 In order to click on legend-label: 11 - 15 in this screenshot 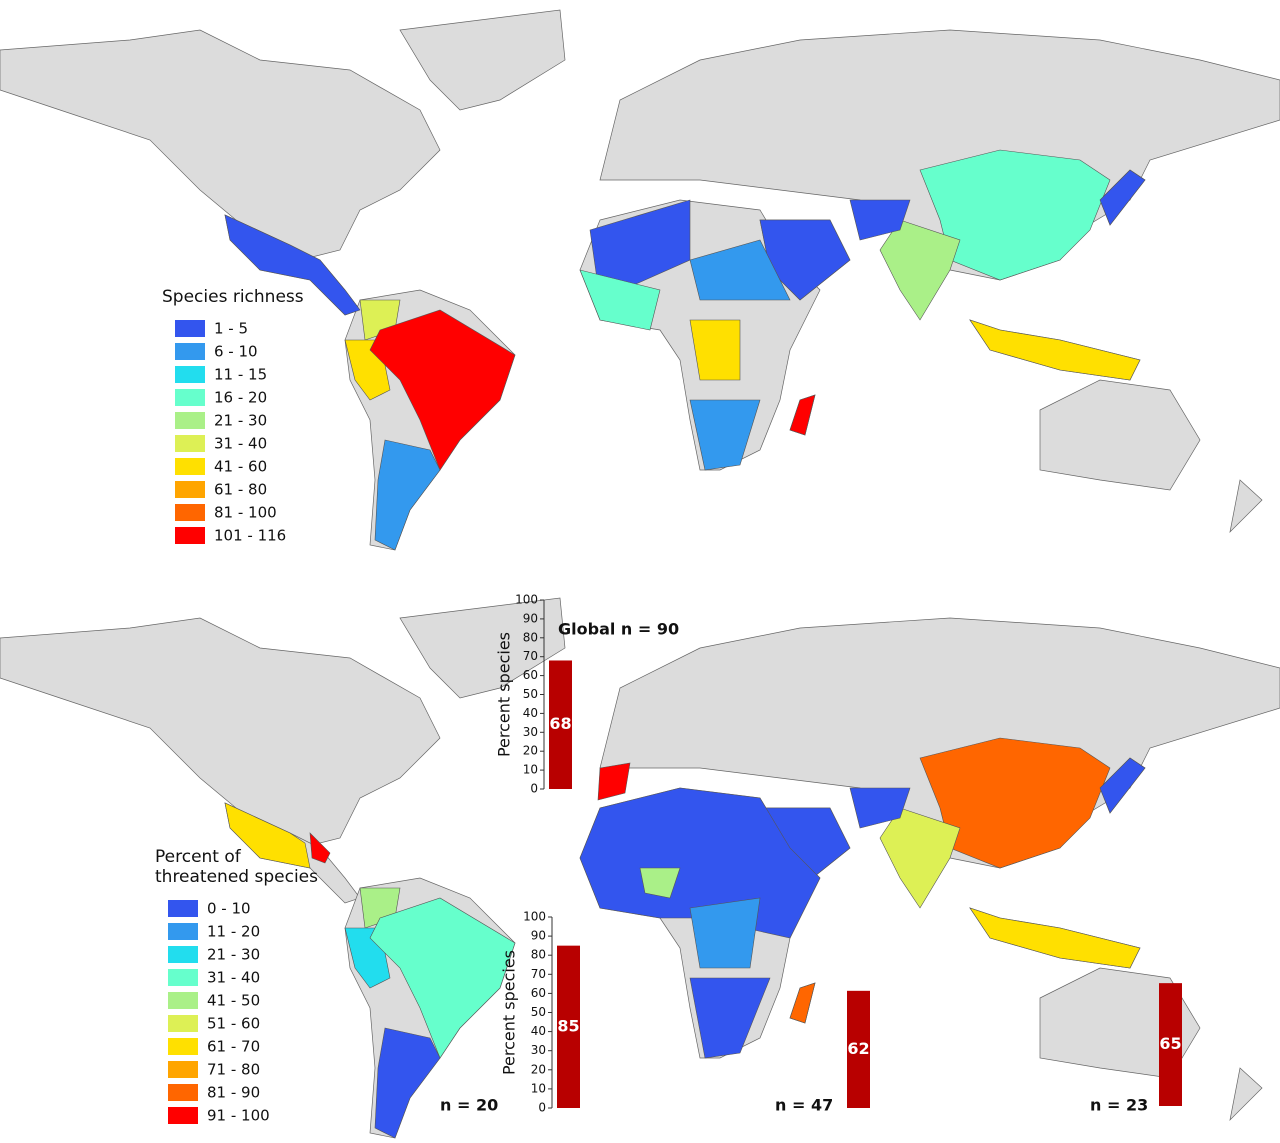, I will do `click(240, 375)`.